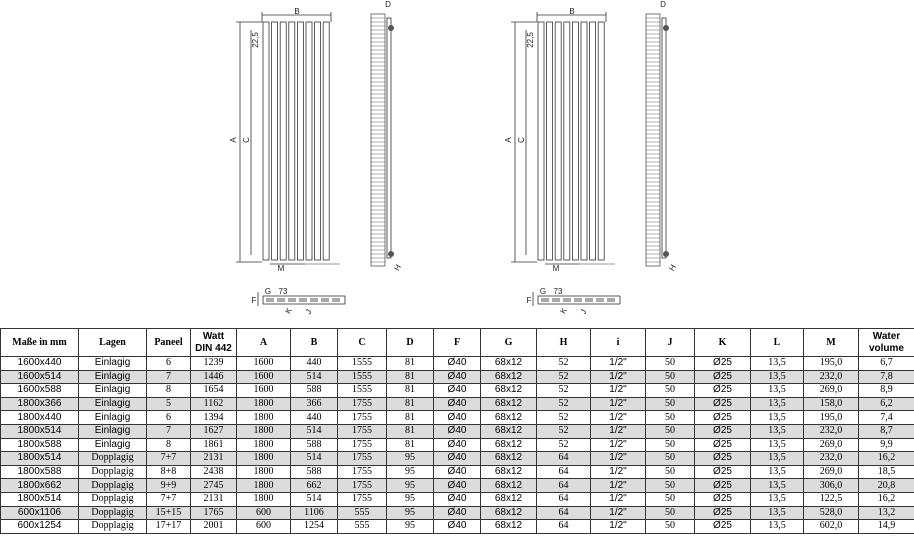  Describe the element at coordinates (314, 377) in the screenshot. I see `table-cell: 514` at that location.